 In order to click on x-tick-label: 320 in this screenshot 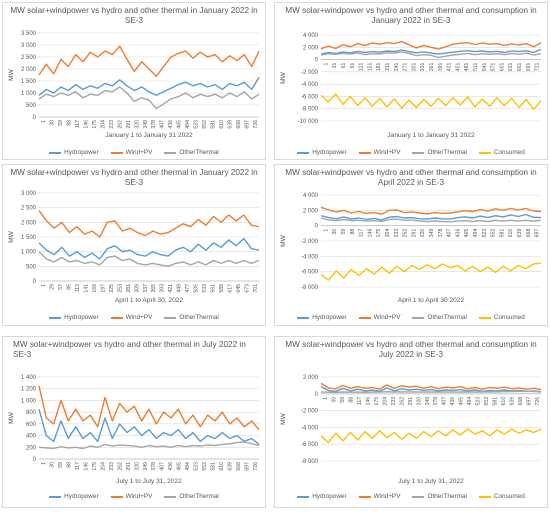, I will do `click(419, 401)`.